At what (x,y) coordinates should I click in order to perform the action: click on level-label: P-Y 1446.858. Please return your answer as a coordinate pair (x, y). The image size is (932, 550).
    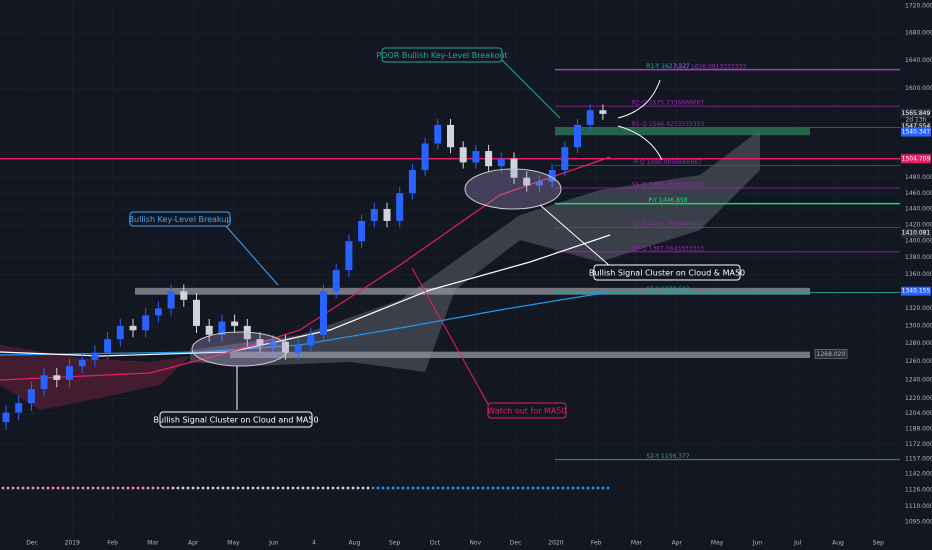
    Looking at the image, I should click on (667, 200).